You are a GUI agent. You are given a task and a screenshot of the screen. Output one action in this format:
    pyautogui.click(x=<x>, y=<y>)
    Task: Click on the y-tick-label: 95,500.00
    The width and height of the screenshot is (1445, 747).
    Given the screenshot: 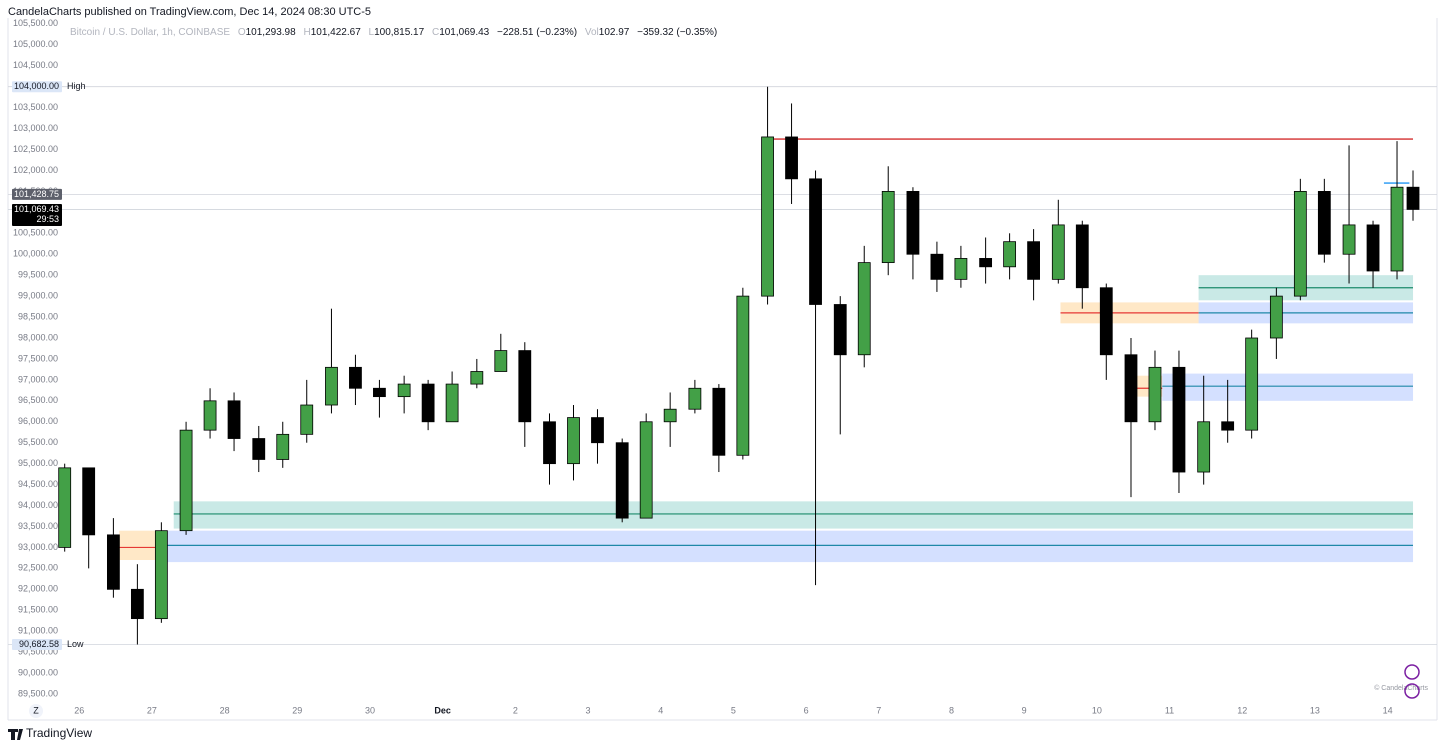 What is the action you would take?
    pyautogui.click(x=38, y=442)
    